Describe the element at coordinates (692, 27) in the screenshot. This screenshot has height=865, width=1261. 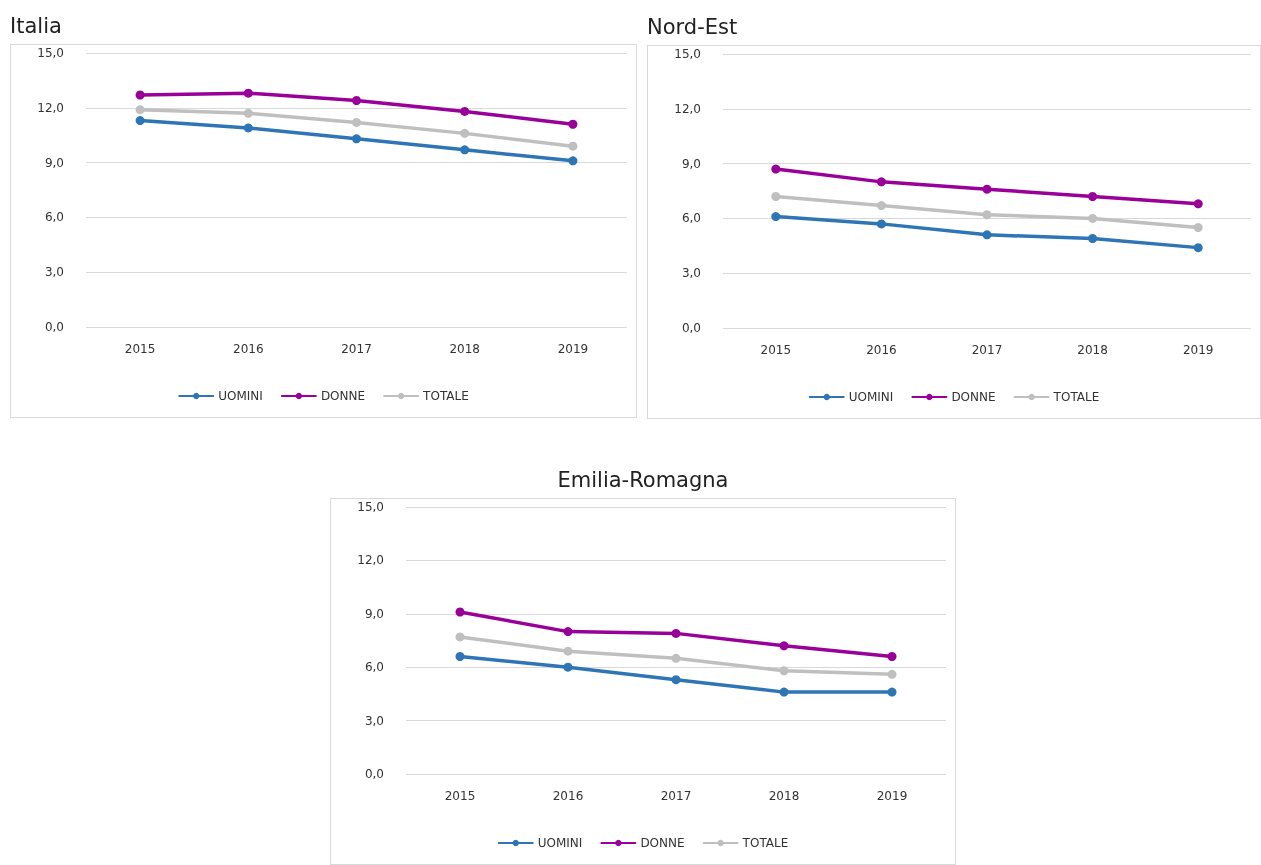
I see `chart-title: Nord-Est` at that location.